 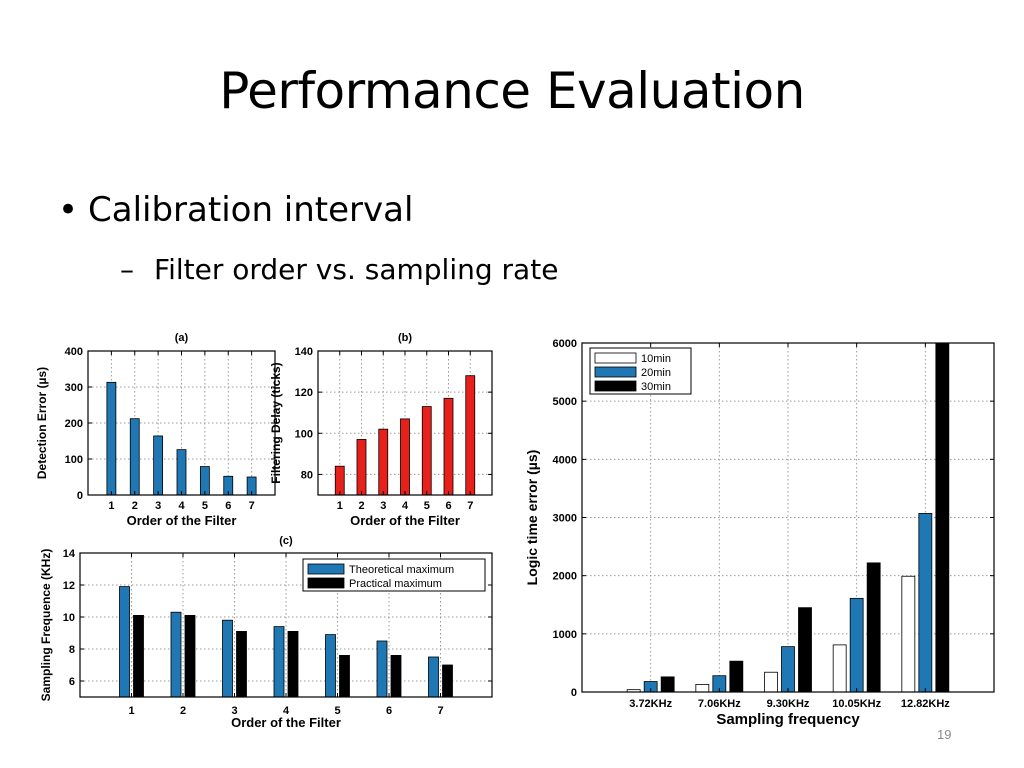 What do you see at coordinates (650, 704) in the screenshot?
I see `x-tick-label: 3.72KHz` at bounding box center [650, 704].